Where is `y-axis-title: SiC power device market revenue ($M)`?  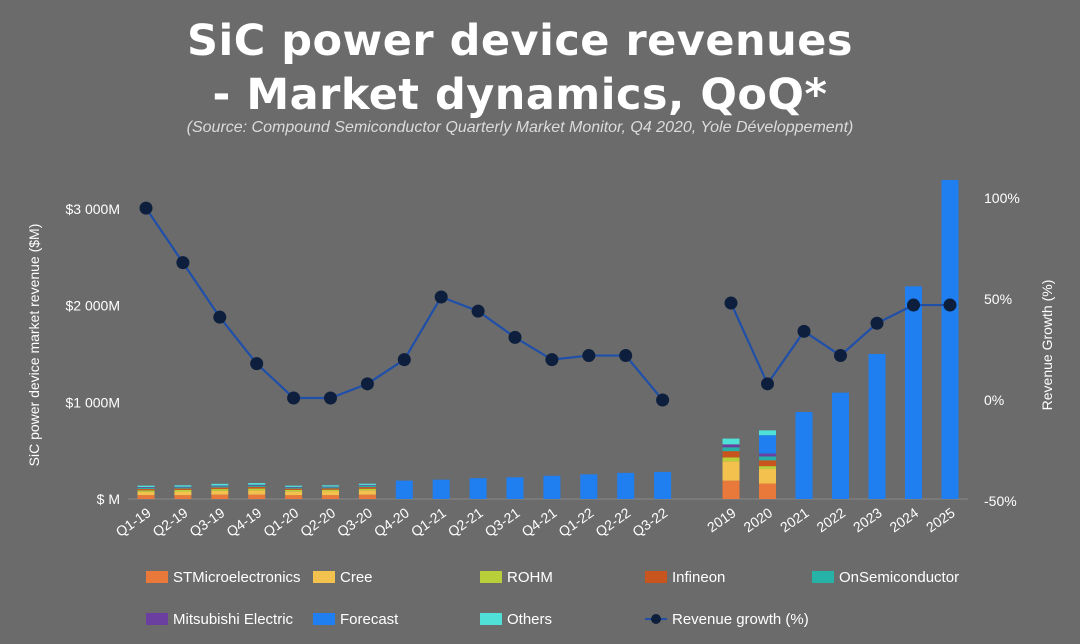
y-axis-title: SiC power device market revenue ($M) is located at coordinates (34, 345).